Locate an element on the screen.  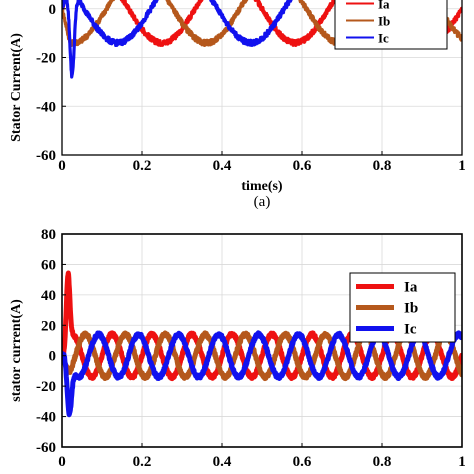
y-tick-label: 80 is located at coordinates (48, 235).